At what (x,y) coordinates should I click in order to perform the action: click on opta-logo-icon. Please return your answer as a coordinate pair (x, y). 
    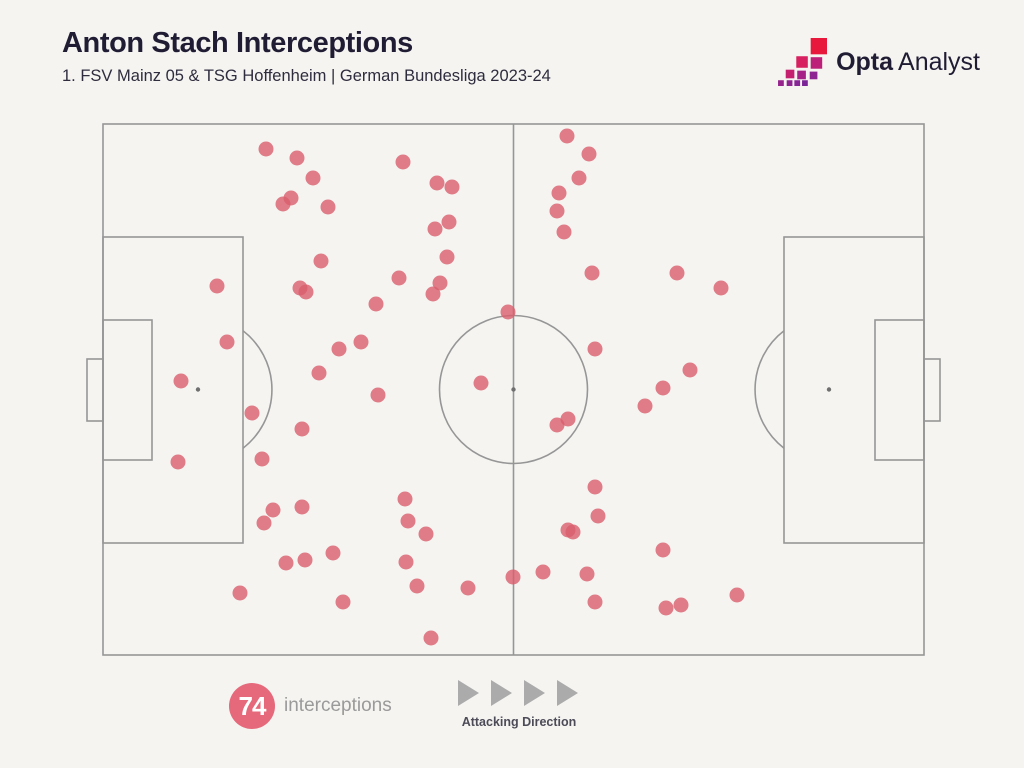
    Looking at the image, I should click on (803, 62).